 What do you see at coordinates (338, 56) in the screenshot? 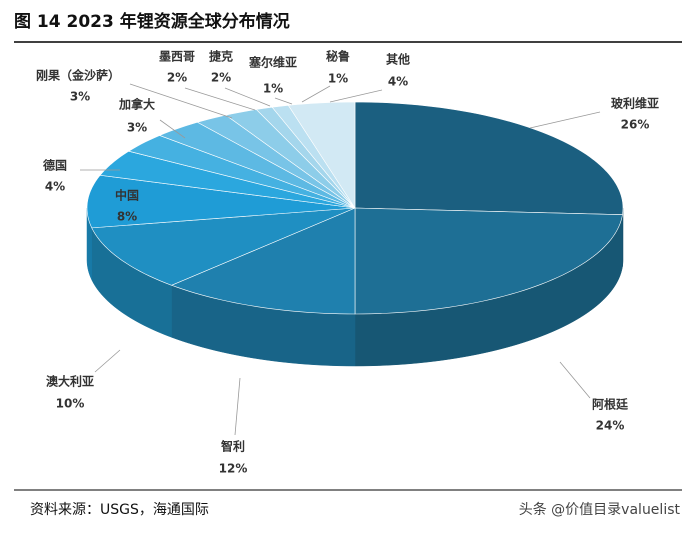
I see `category-label: 秘鲁` at bounding box center [338, 56].